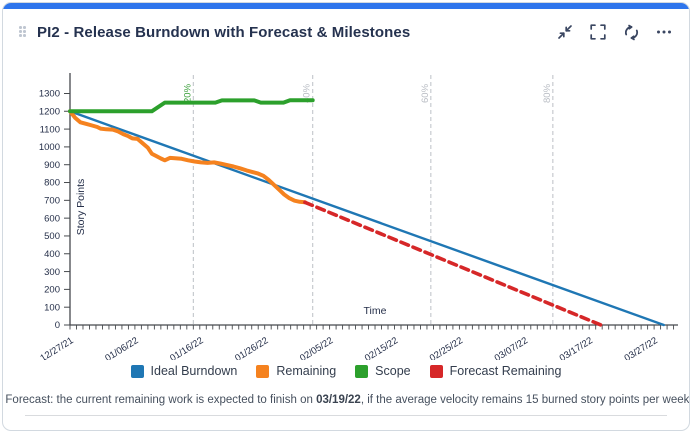 The width and height of the screenshot is (694, 435). I want to click on y-tick-label: 0, so click(57, 325).